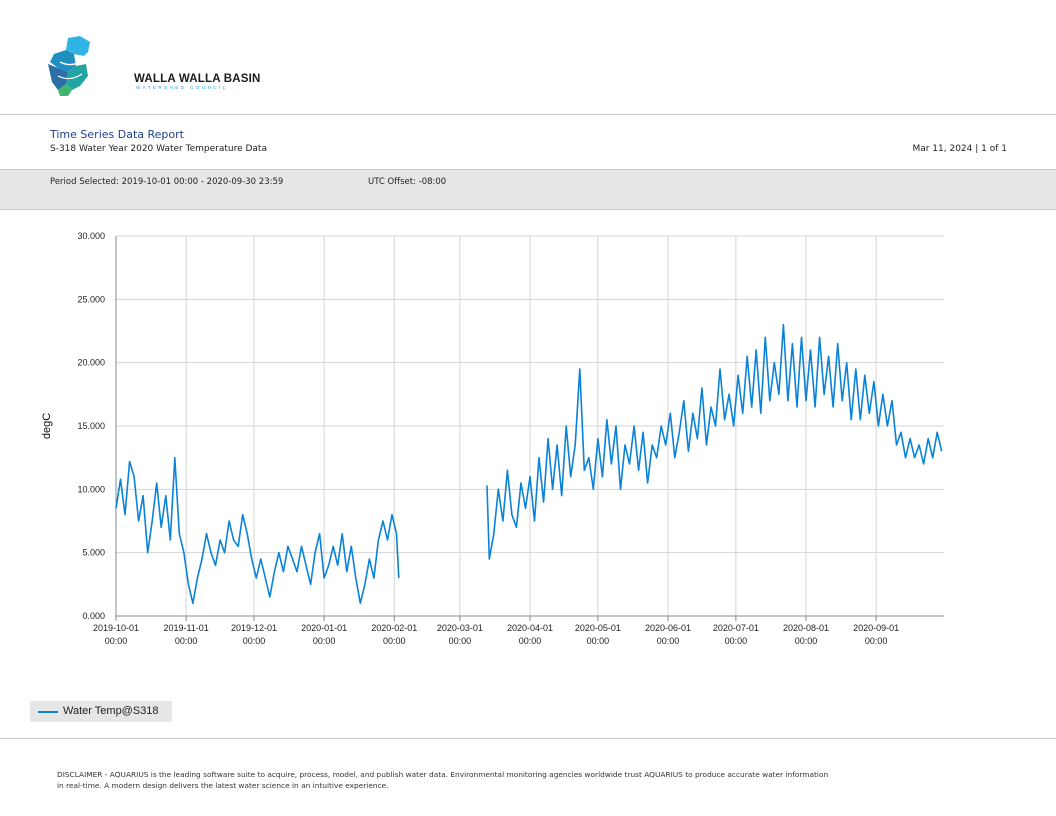 This screenshot has height=816, width=1056. Describe the element at coordinates (117, 134) in the screenshot. I see `report-title: Time Series Data Report` at that location.